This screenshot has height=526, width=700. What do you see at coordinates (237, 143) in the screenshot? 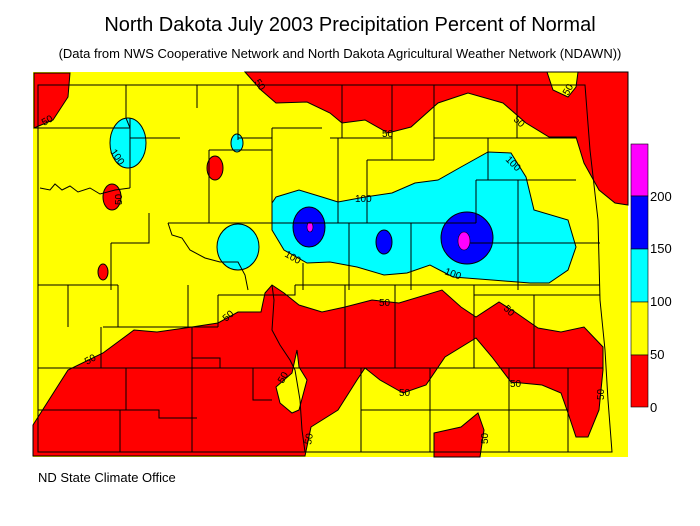
I see `region-100-150-small` at bounding box center [237, 143].